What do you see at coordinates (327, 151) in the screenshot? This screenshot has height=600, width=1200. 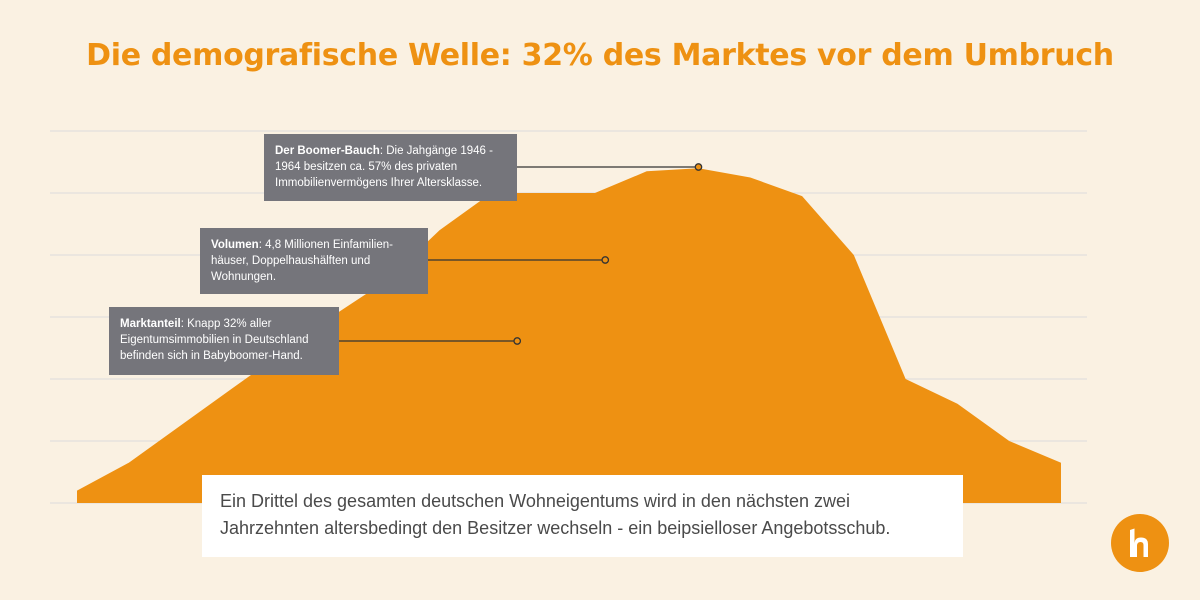 I see `callout-boomer-bauch-label: Der Boomer-Bauch` at bounding box center [327, 151].